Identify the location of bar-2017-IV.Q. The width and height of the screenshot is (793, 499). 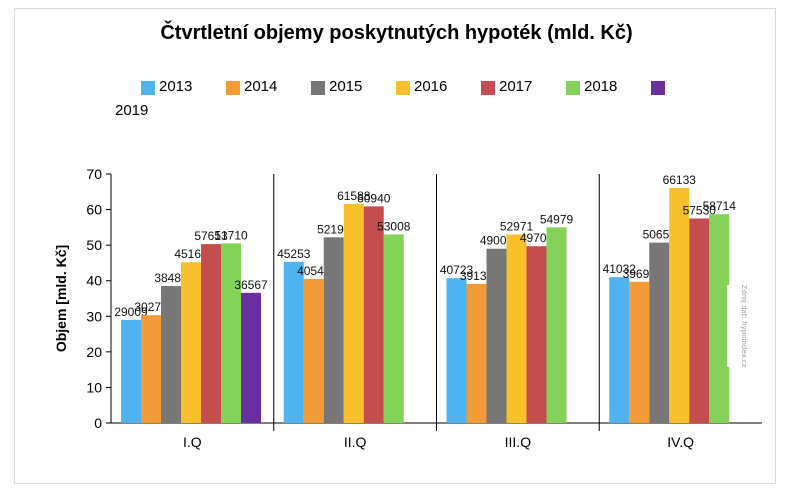
(699, 320).